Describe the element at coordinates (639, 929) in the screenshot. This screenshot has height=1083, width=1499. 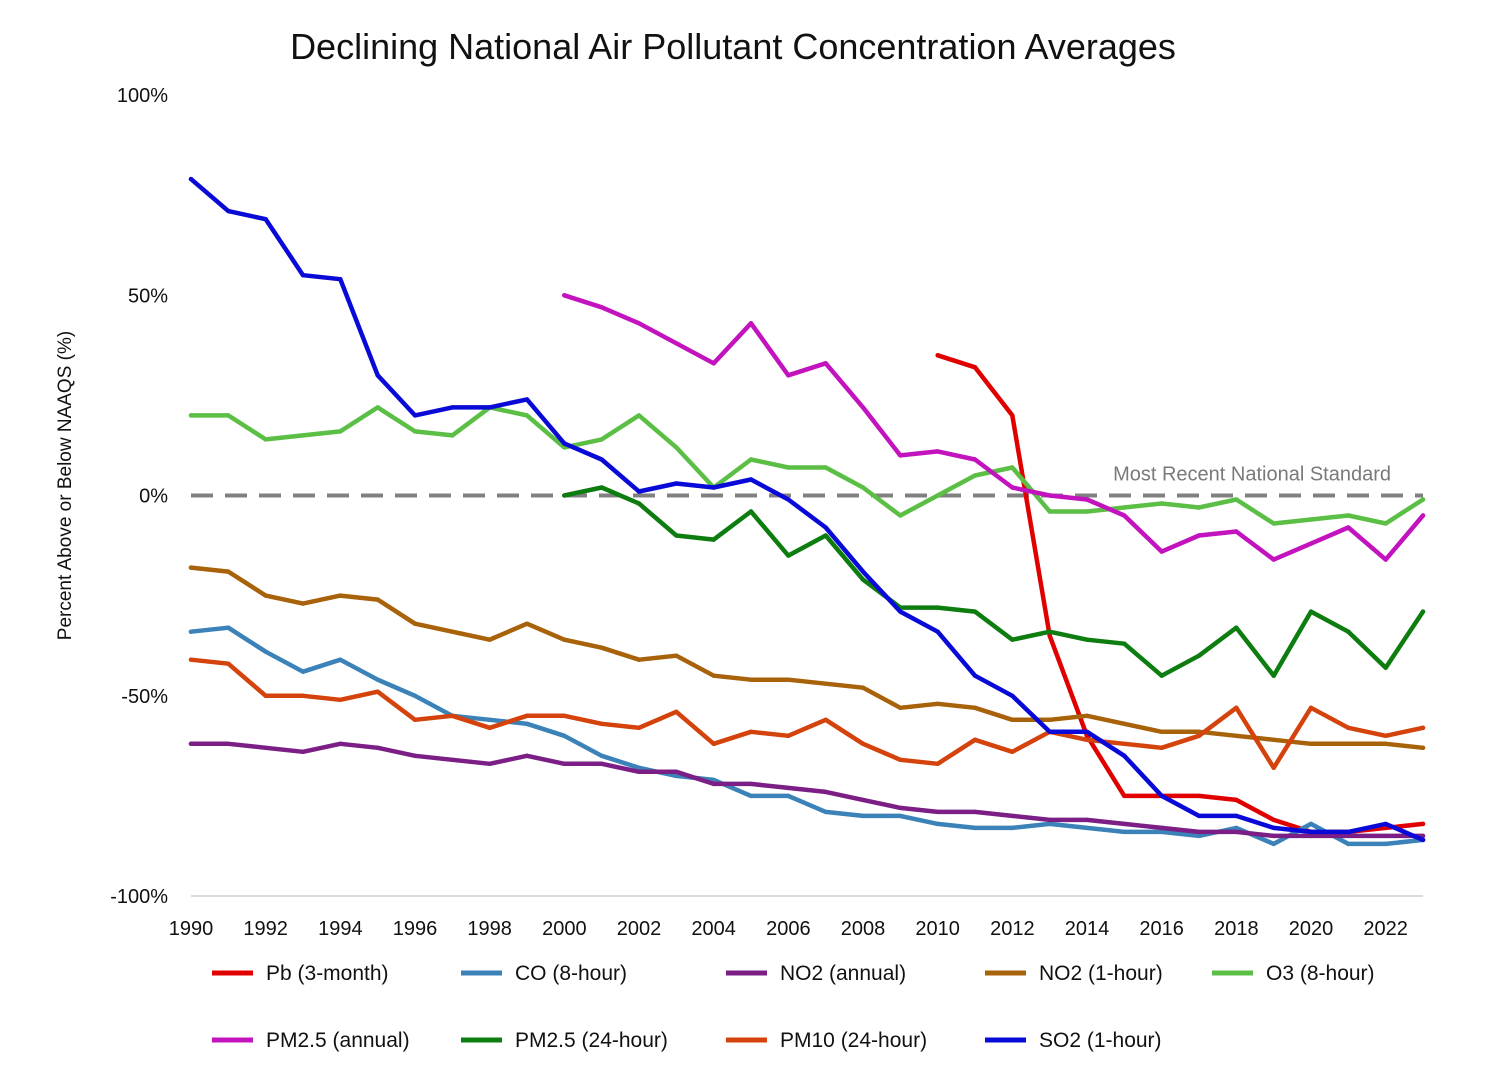
I see `x-tick-label: 2002` at that location.